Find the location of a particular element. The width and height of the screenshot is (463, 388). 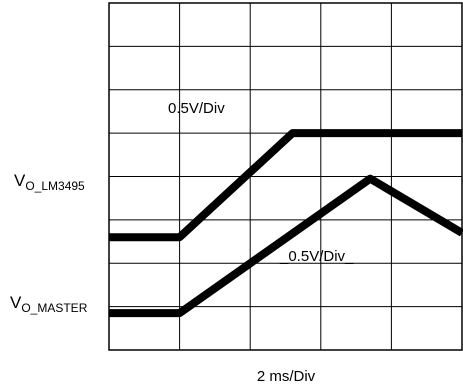

series-label-lm3495-main: V is located at coordinates (20, 180).